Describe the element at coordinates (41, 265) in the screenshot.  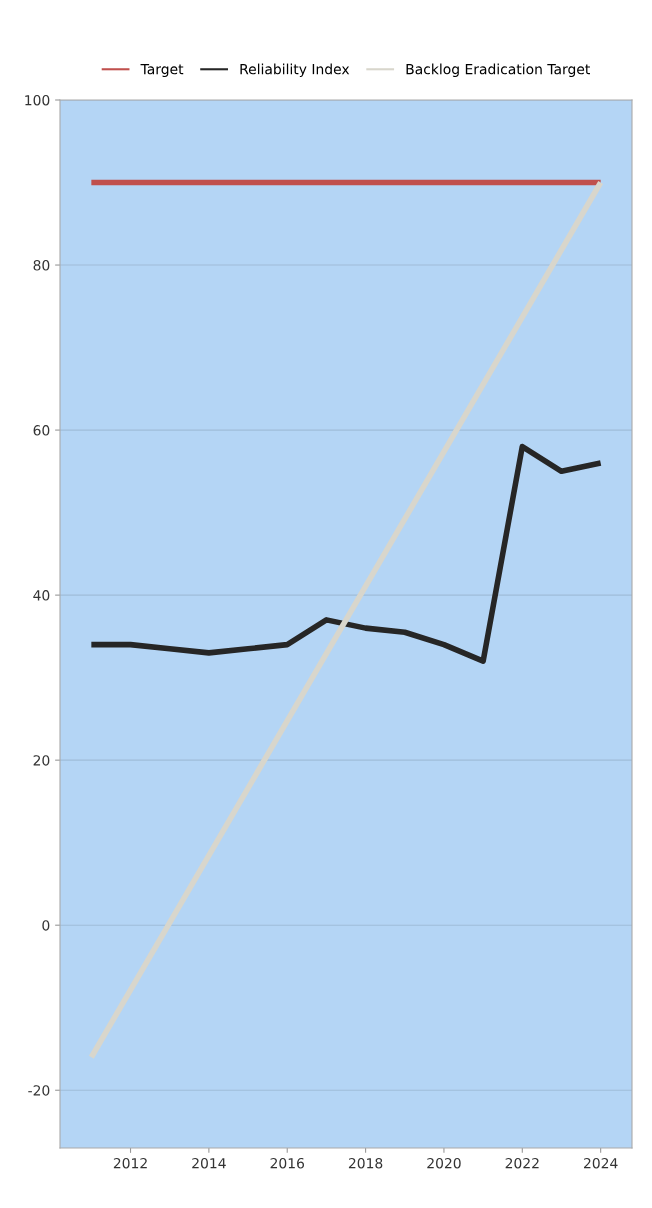
I see `y-tick-label: 80` at that location.